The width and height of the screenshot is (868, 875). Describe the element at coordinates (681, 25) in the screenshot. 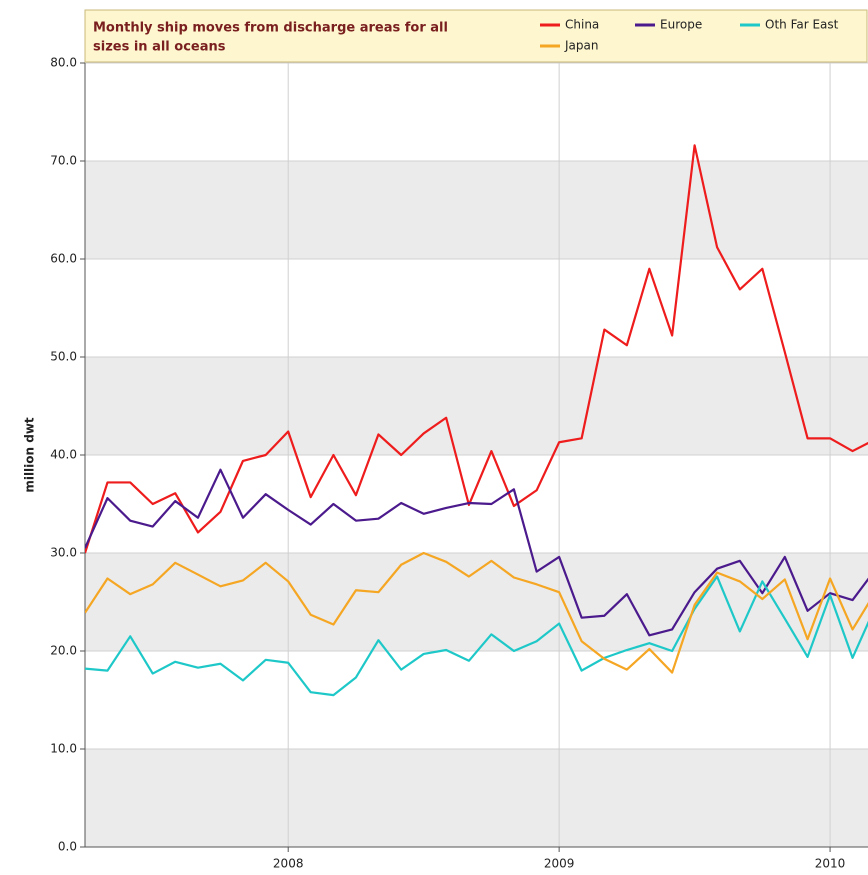

I see `legend-label: Europe` at that location.